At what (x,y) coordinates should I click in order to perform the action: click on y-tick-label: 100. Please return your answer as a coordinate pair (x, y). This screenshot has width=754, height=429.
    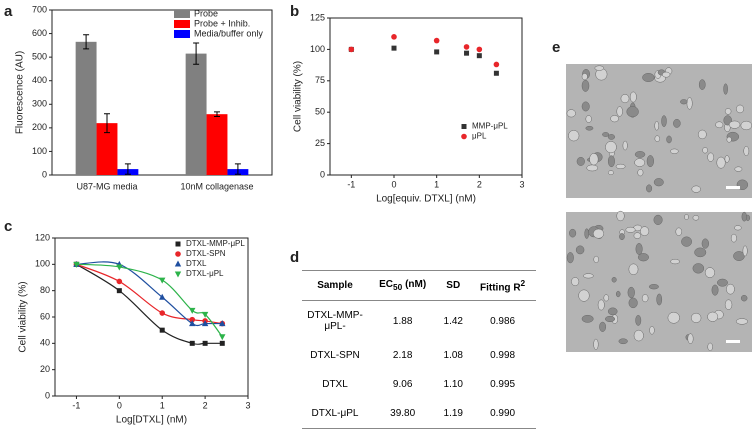
    Looking at the image, I should click on (42, 264).